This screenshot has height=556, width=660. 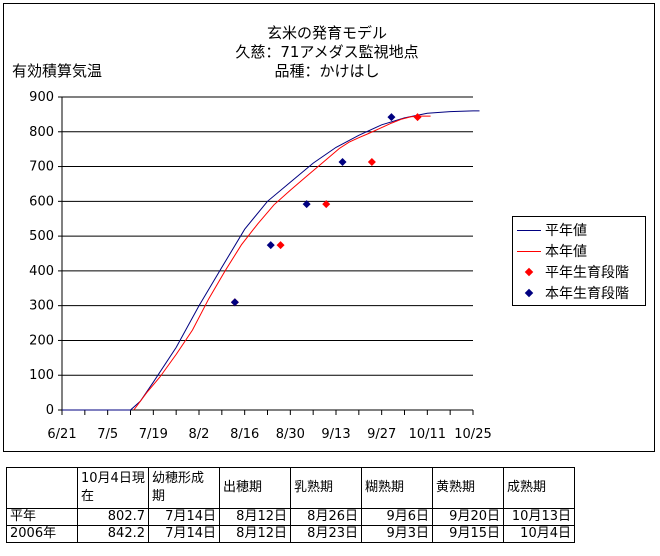 What do you see at coordinates (41, 201) in the screenshot?
I see `y-tick-label: 600` at bounding box center [41, 201].